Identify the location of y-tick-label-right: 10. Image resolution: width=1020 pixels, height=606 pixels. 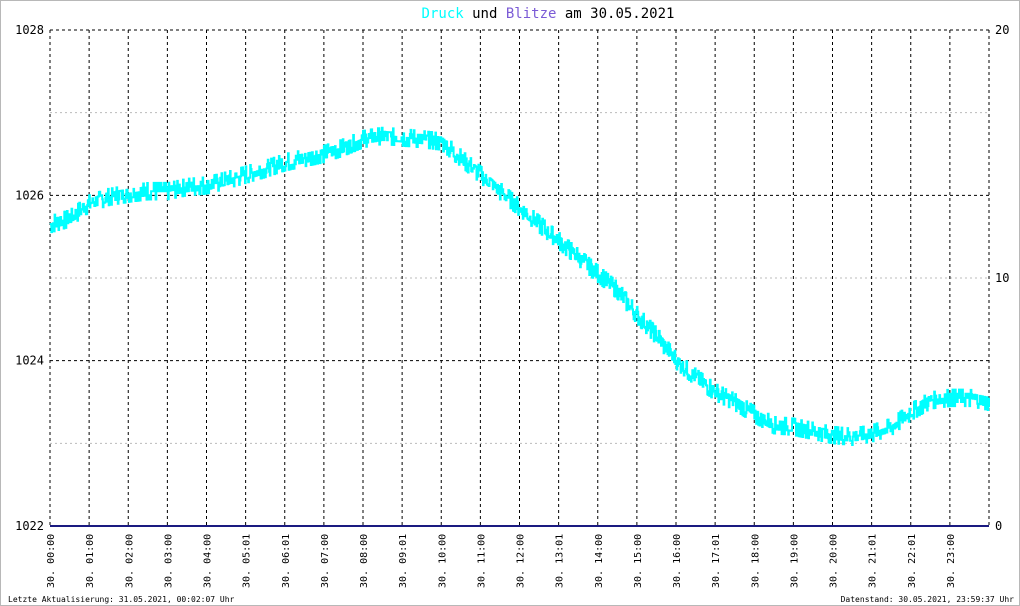
(1002, 278).